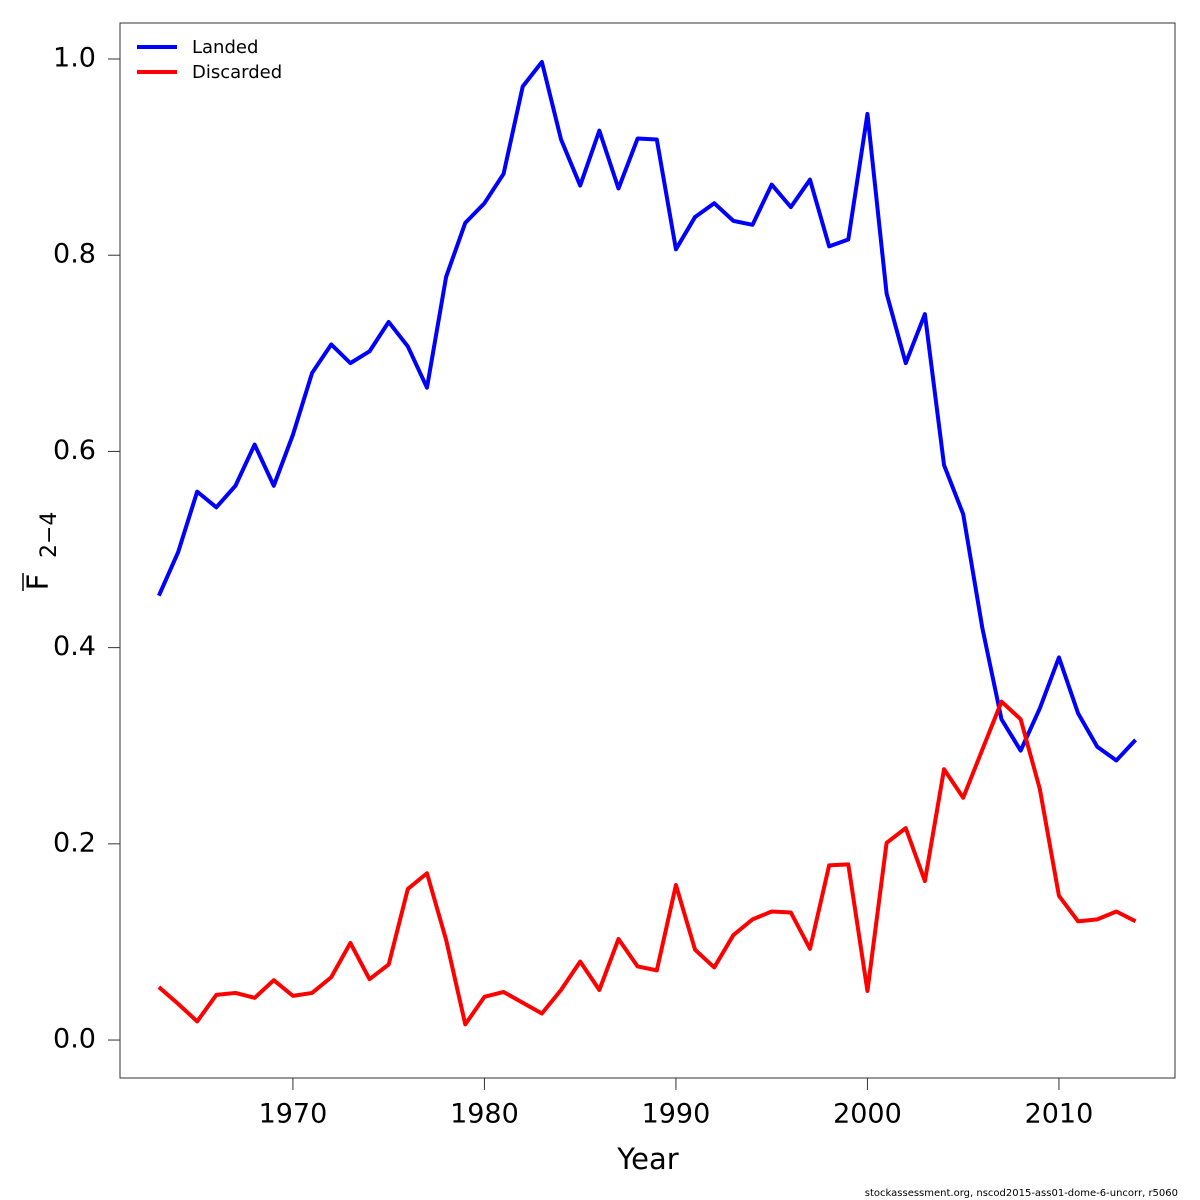  I want to click on legend-label: Landed, so click(225, 47).